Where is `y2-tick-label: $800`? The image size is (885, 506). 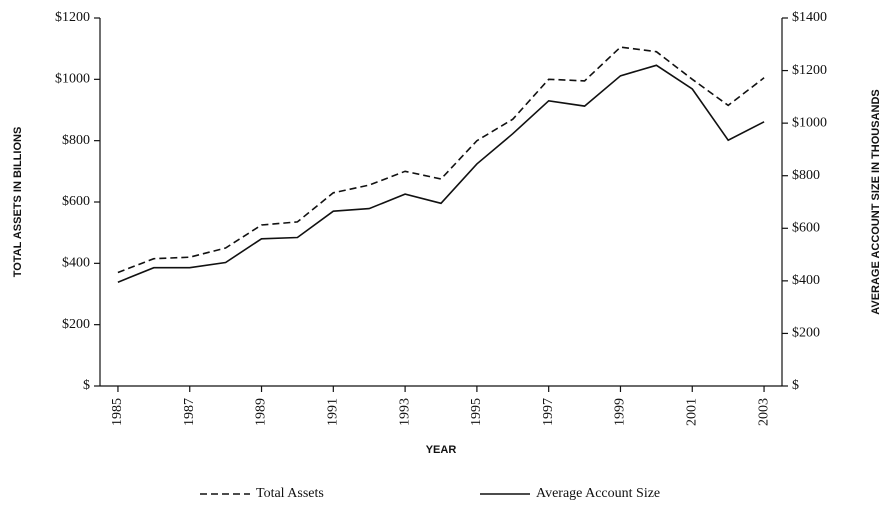 y2-tick-label: $800 is located at coordinates (806, 175).